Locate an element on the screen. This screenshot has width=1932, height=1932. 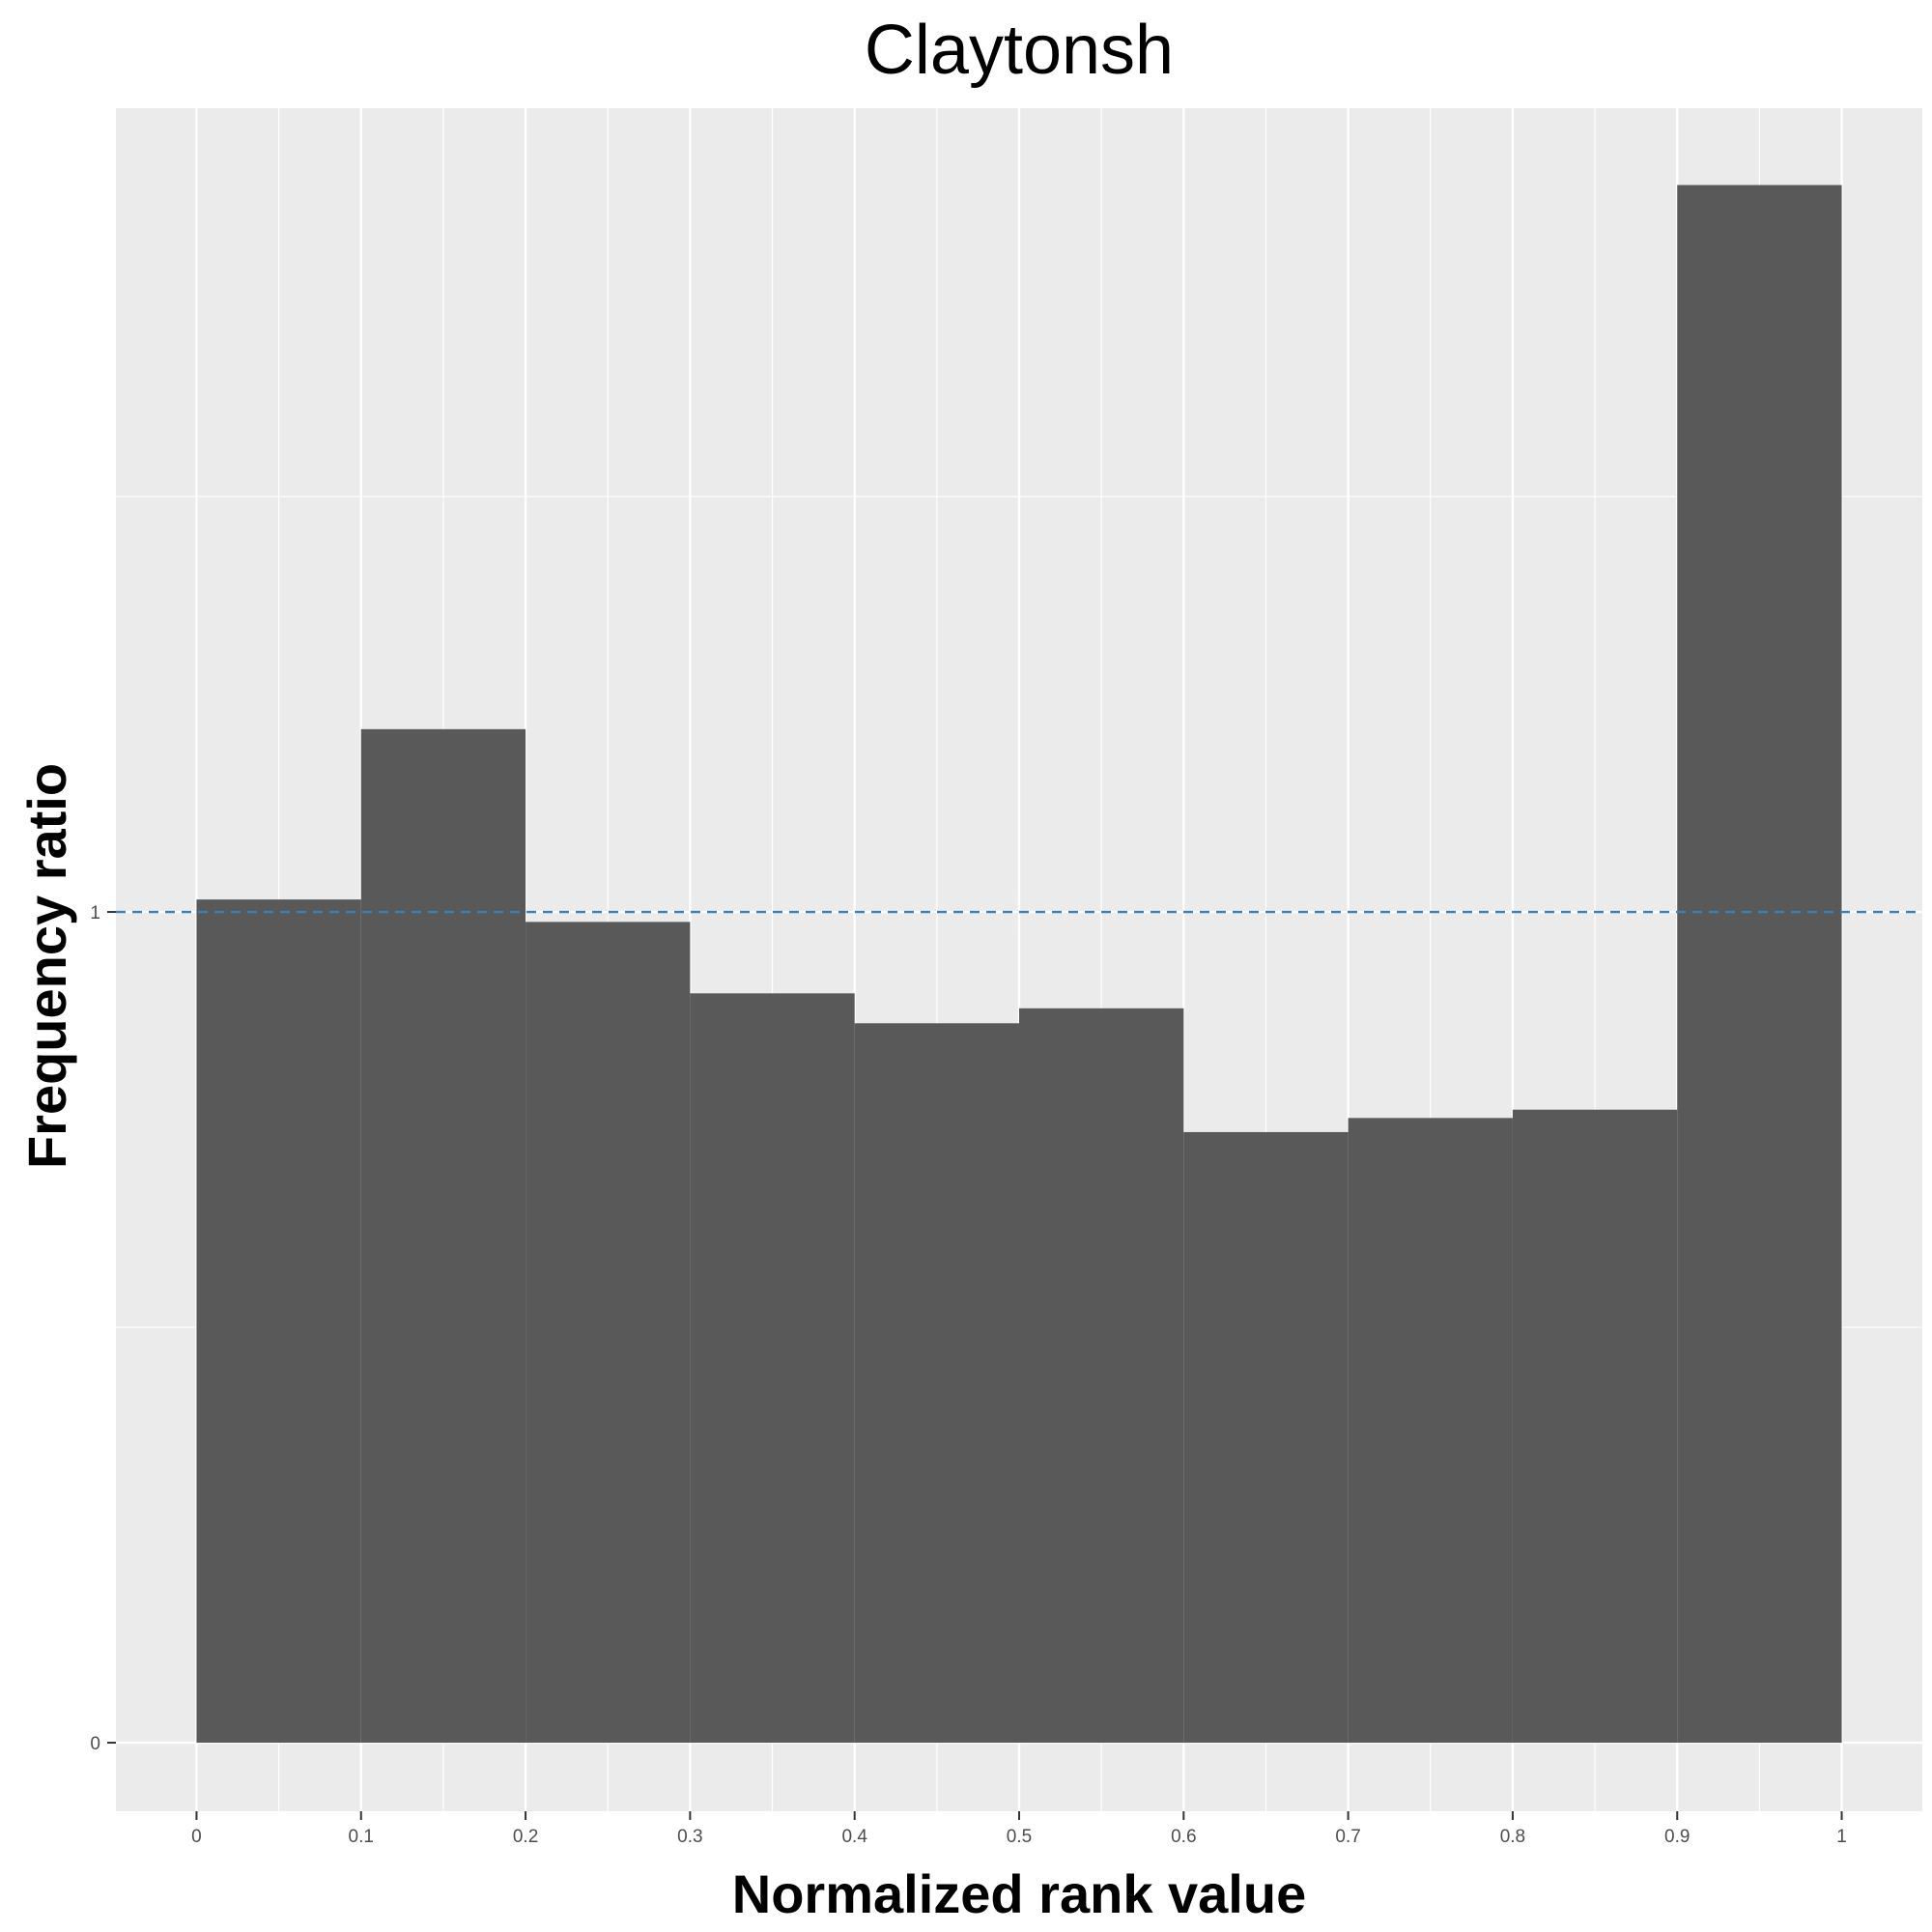
x-axis-title: Normalized rank value is located at coordinates (1019, 1893).